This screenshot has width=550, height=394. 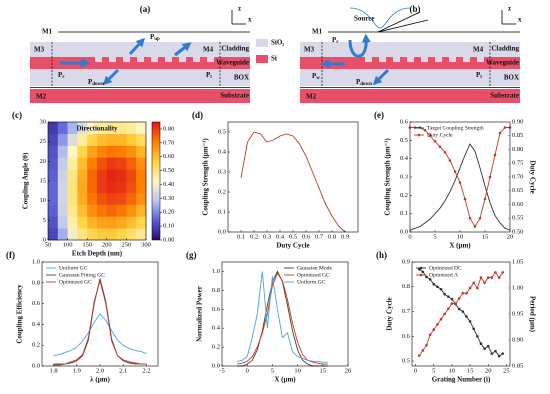 What do you see at coordinates (168, 239) in the screenshot?
I see `colorbar-tick-label: 0.00` at bounding box center [168, 239].